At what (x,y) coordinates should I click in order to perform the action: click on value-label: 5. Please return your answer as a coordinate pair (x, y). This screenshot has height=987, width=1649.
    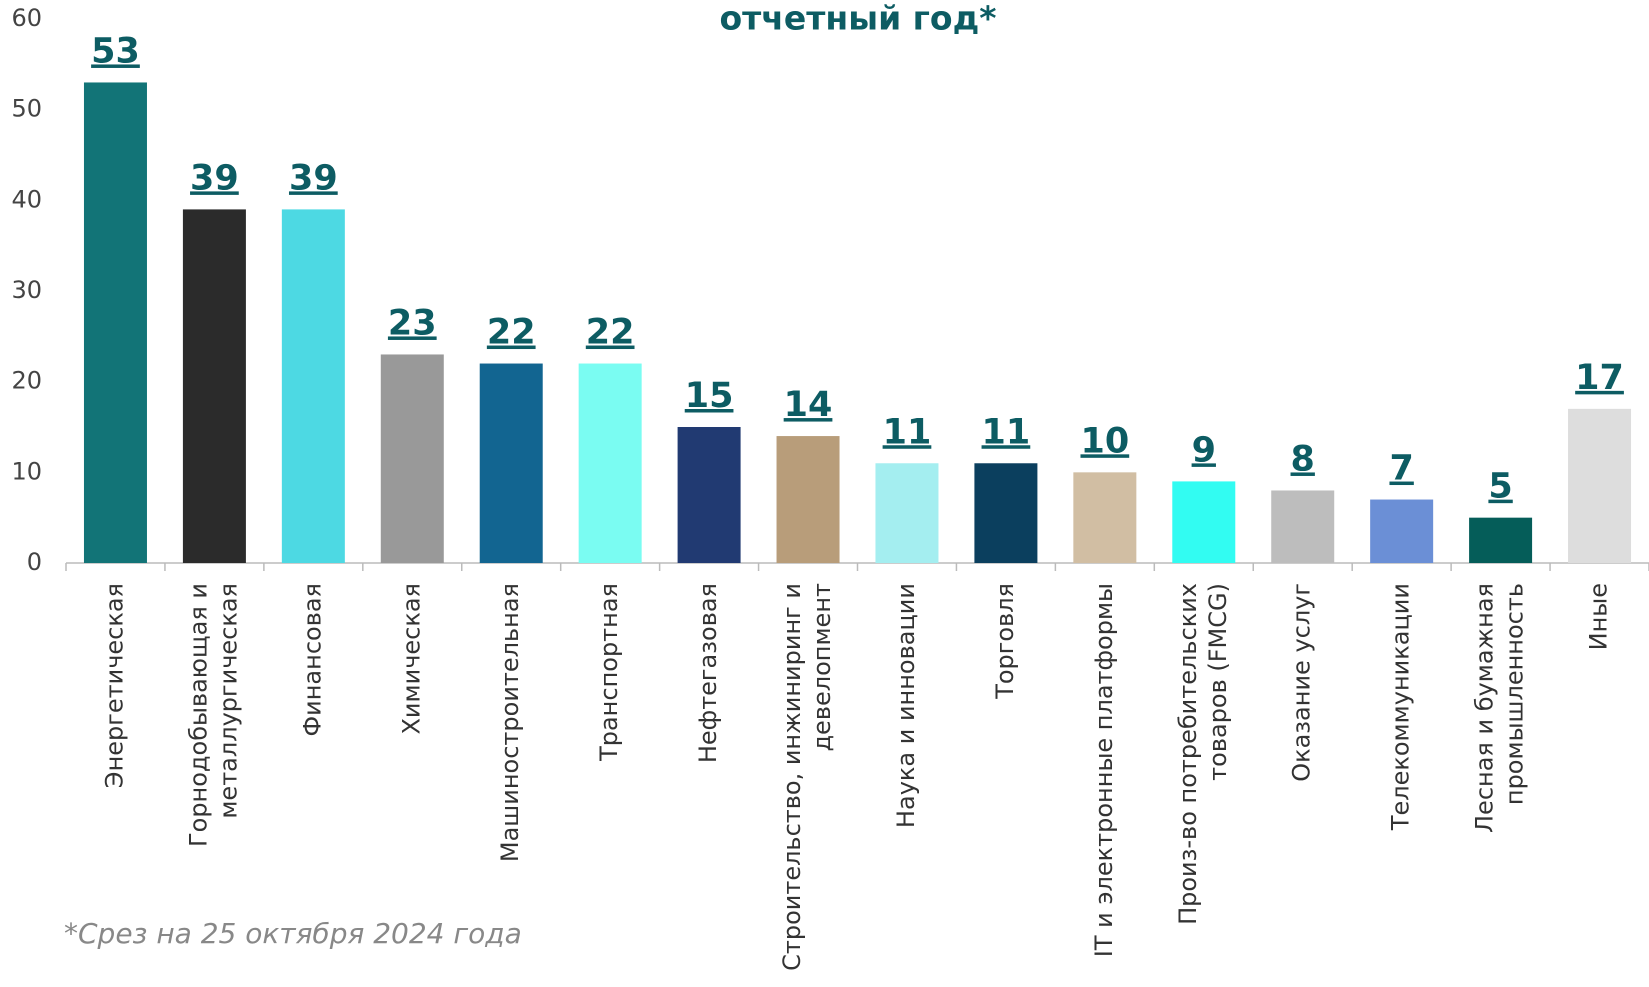
    Looking at the image, I should click on (1500, 487).